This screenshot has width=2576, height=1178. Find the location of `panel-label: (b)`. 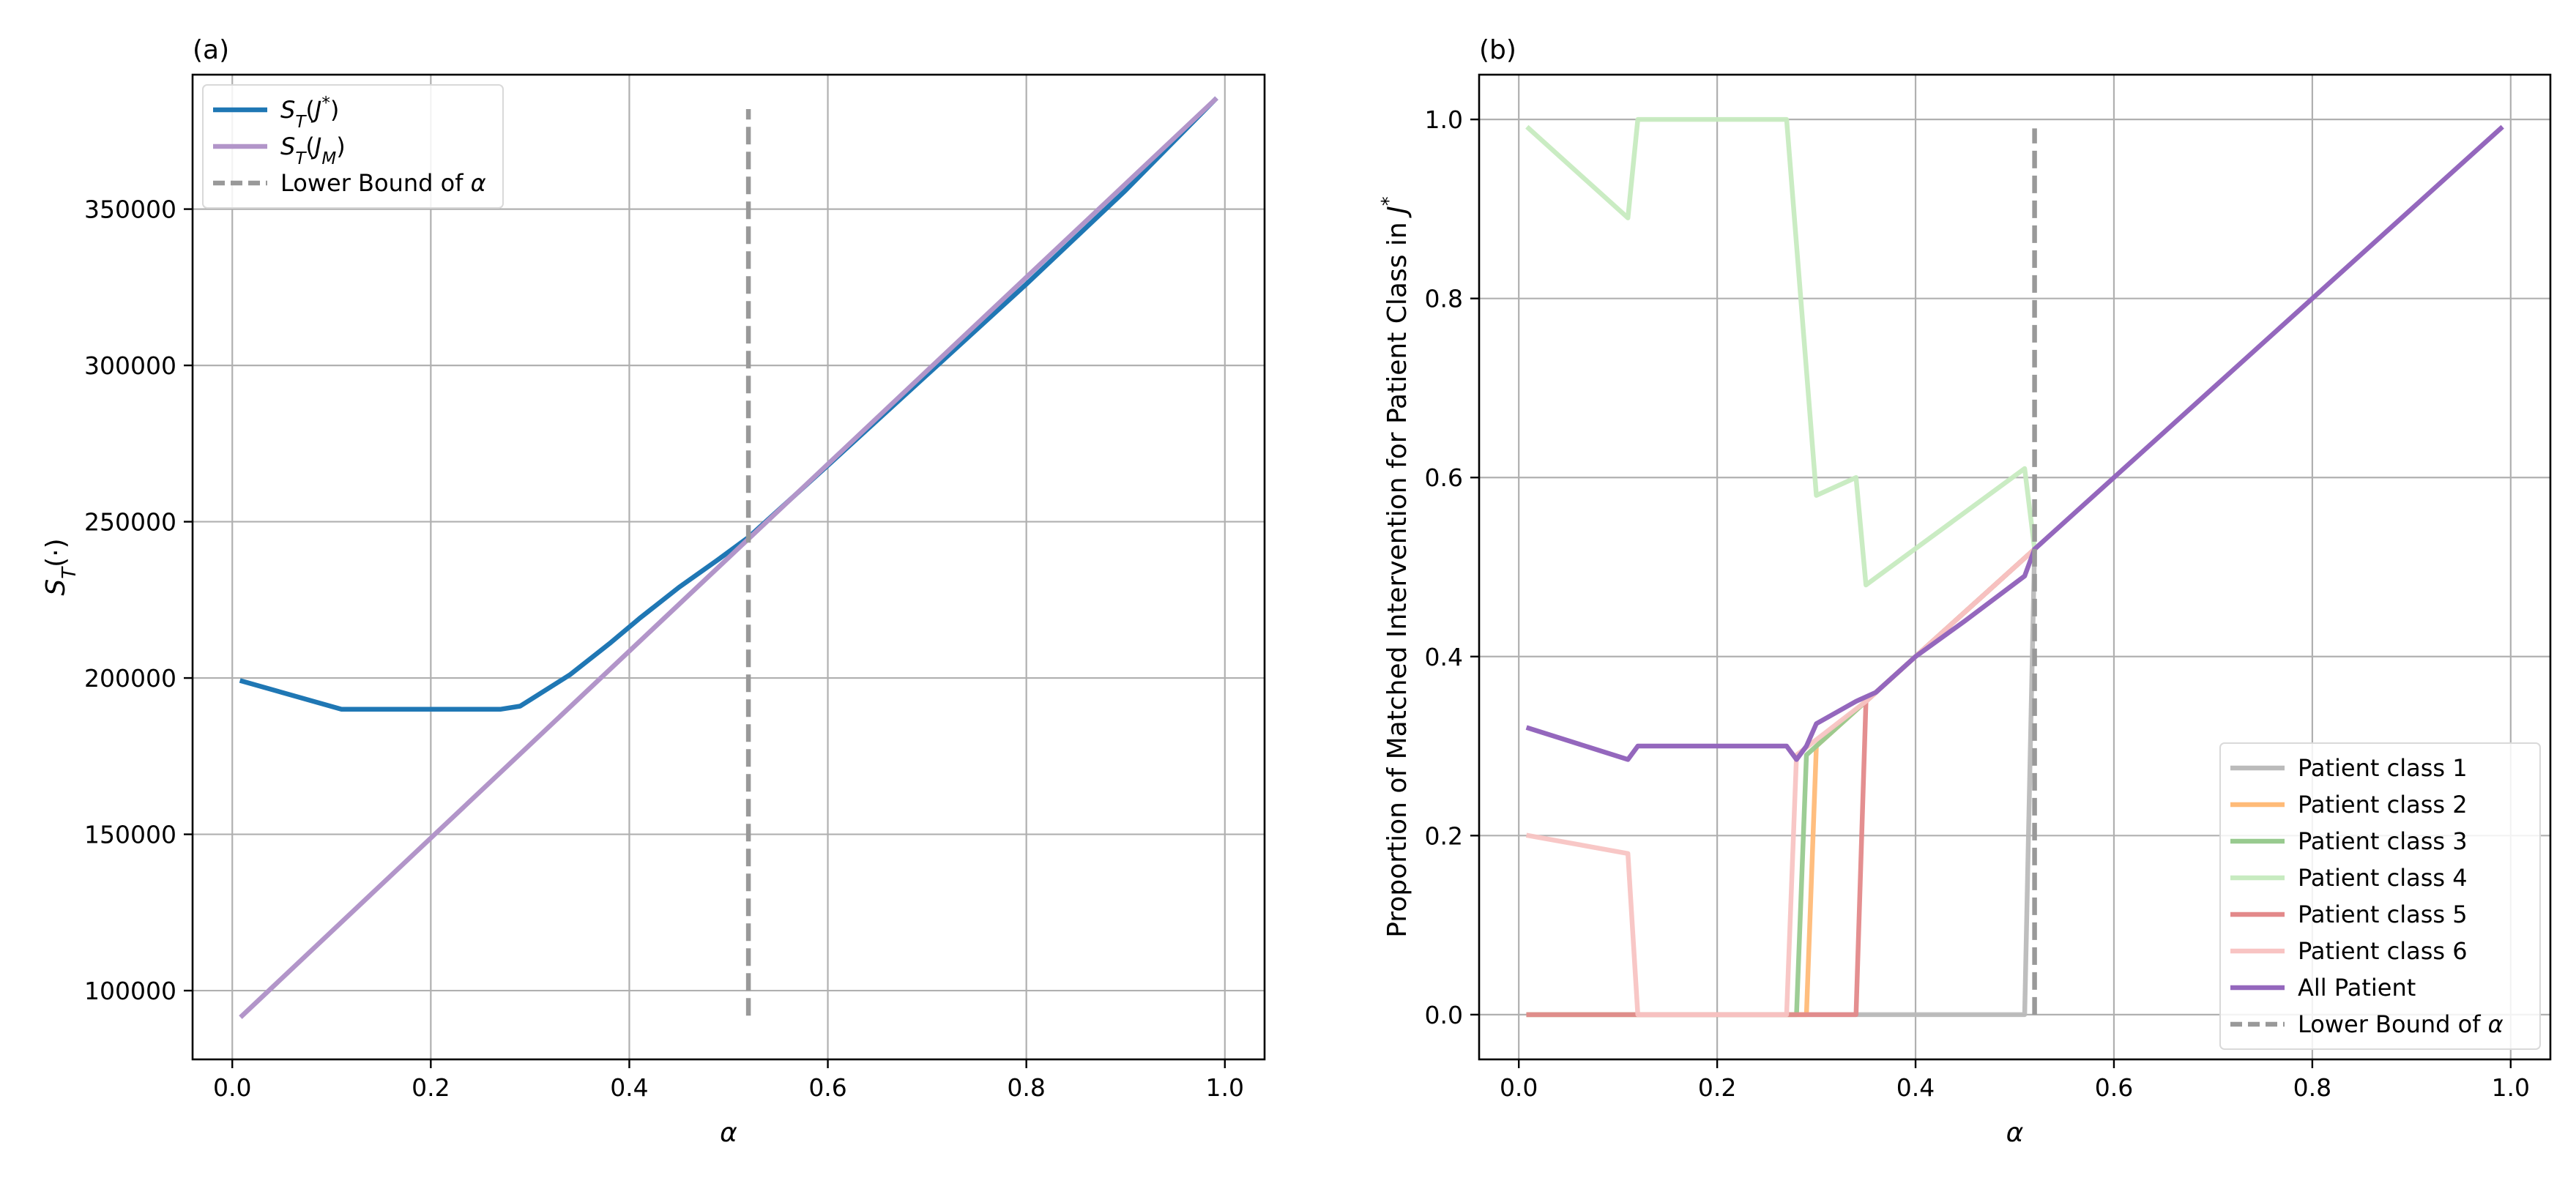

panel-label: (b) is located at coordinates (1497, 50).